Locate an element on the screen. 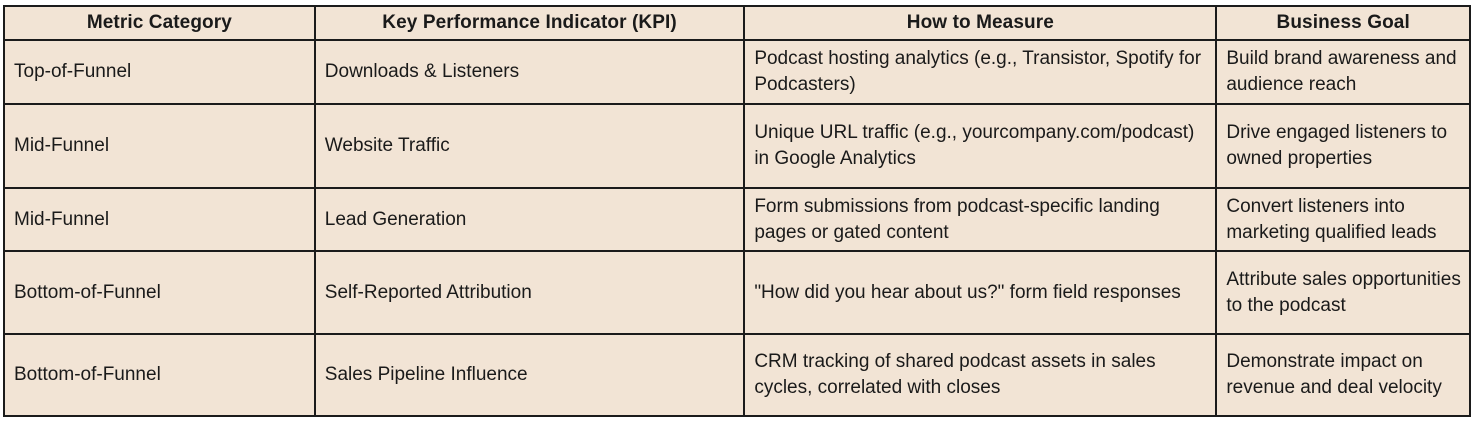  cell-metric-category: Top-of-Funnel is located at coordinates (159, 72).